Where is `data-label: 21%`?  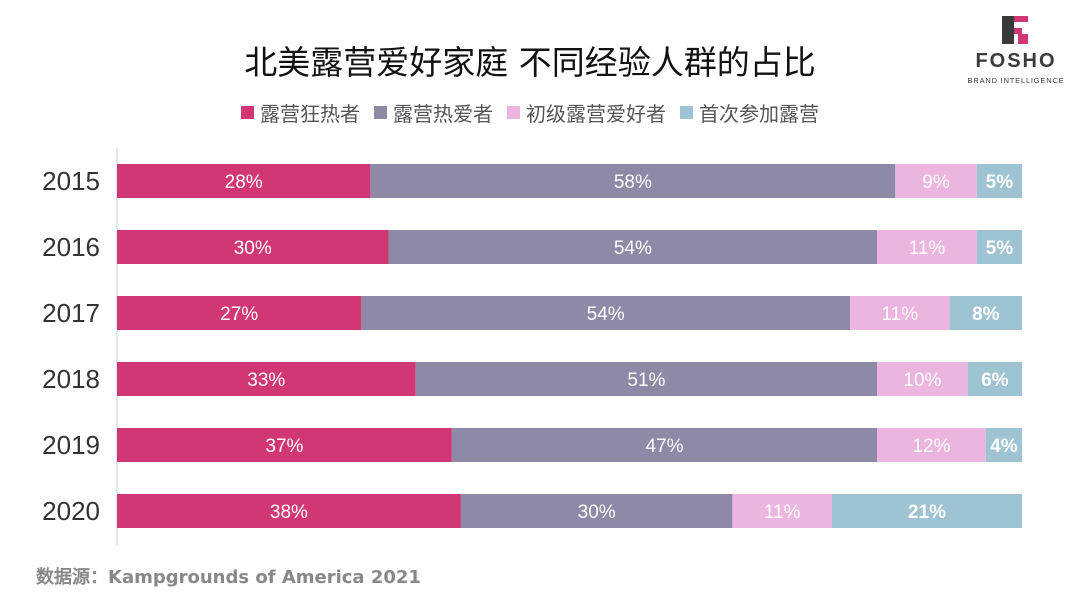
data-label: 21% is located at coordinates (927, 512).